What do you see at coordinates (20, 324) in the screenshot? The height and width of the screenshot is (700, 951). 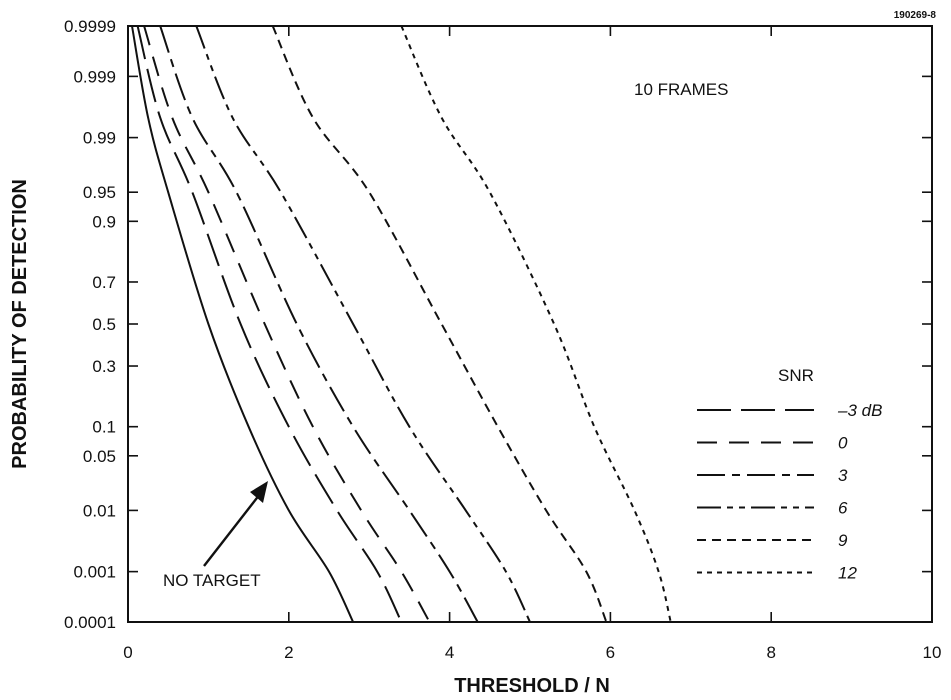 I see `y-axis-title: PROBABILITY OF DETECTION` at bounding box center [20, 324].